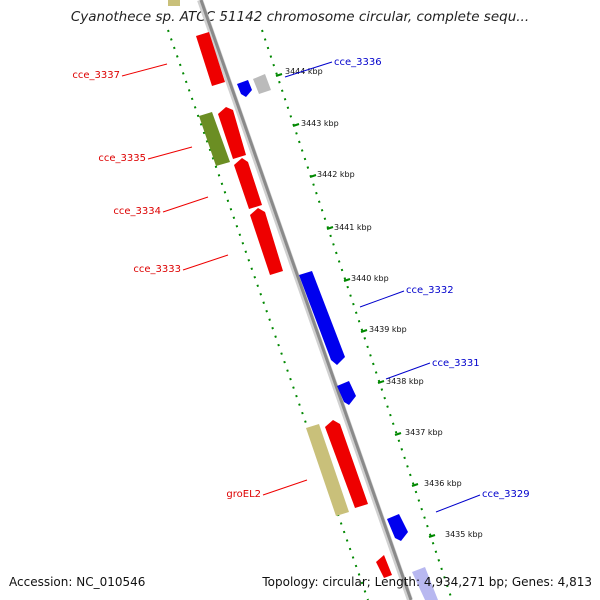 This screenshot has width=600, height=600. I want to click on gene-label-cce_3337: cce_3337, so click(96, 75).